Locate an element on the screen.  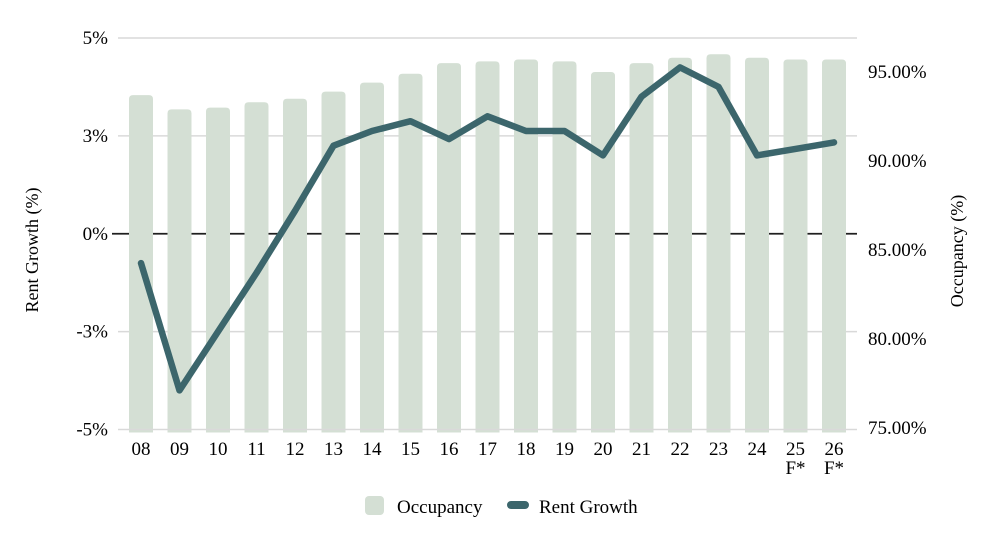
left-tick-label: -5% is located at coordinates (92, 430).